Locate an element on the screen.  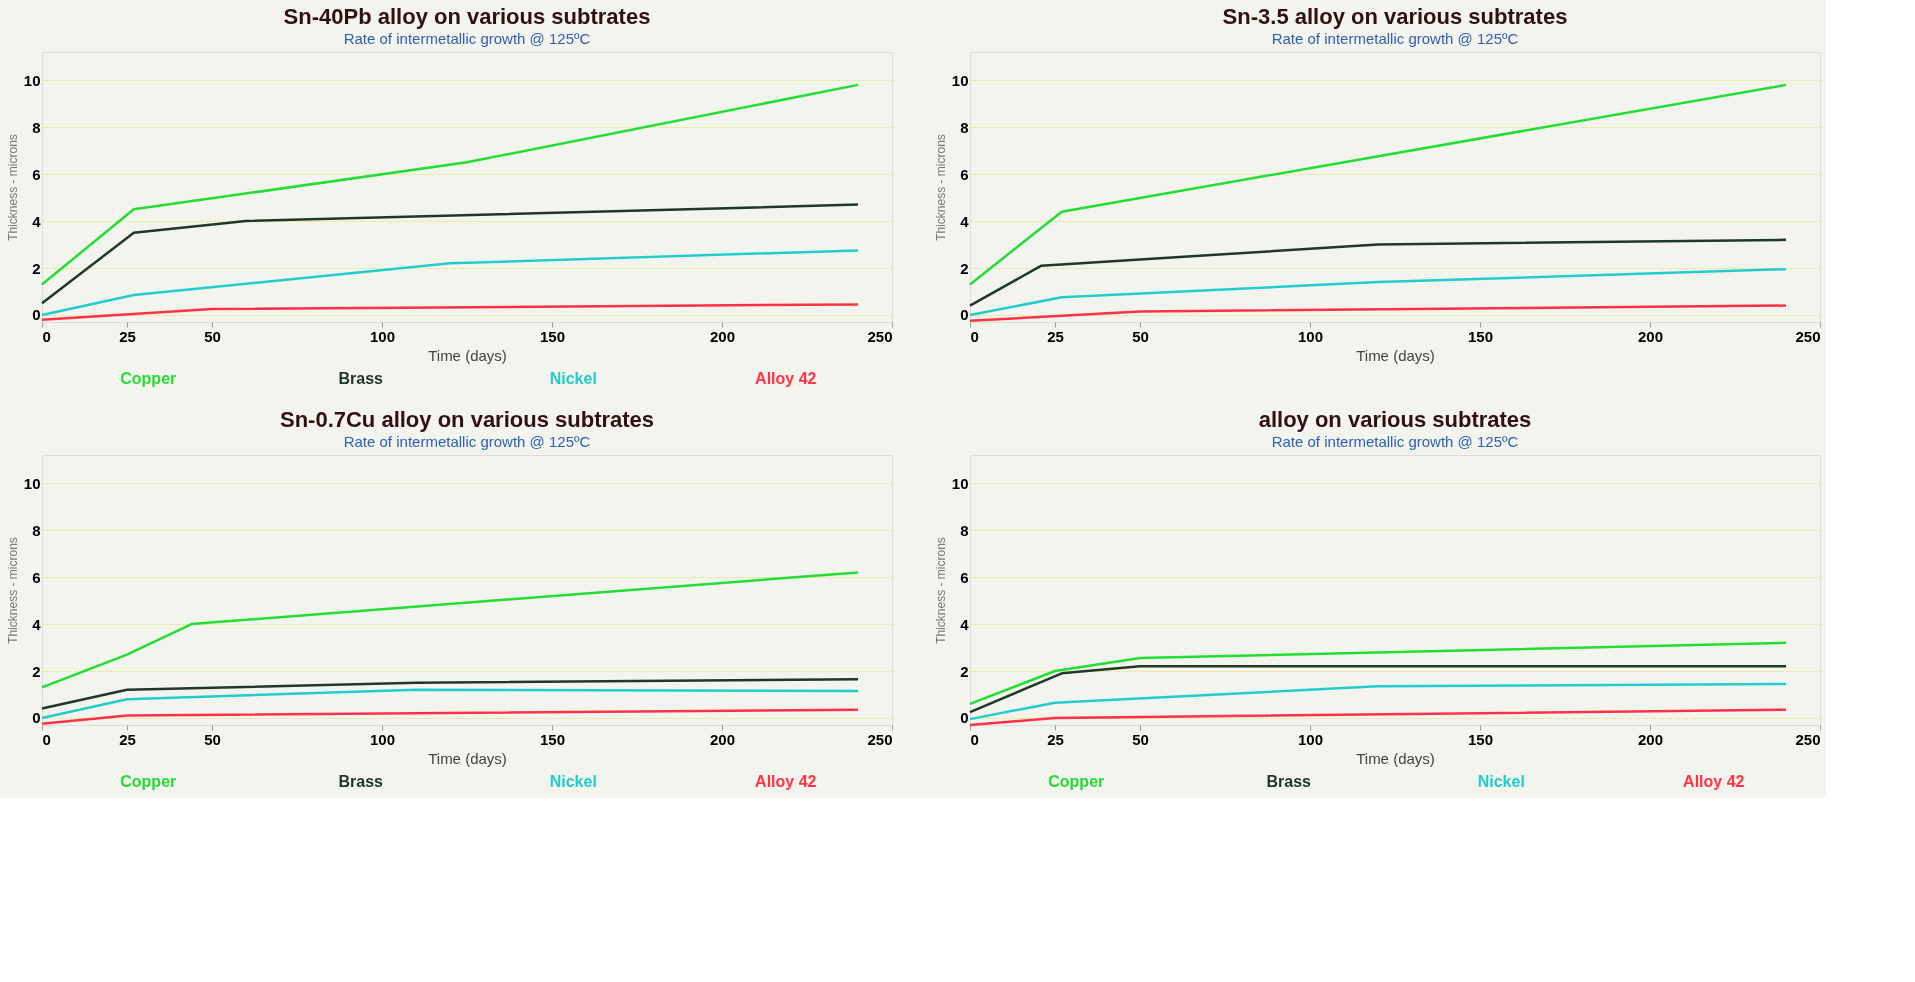
chart-title: Sn-0.7Cu alloy on various subtrates is located at coordinates (467, 419).